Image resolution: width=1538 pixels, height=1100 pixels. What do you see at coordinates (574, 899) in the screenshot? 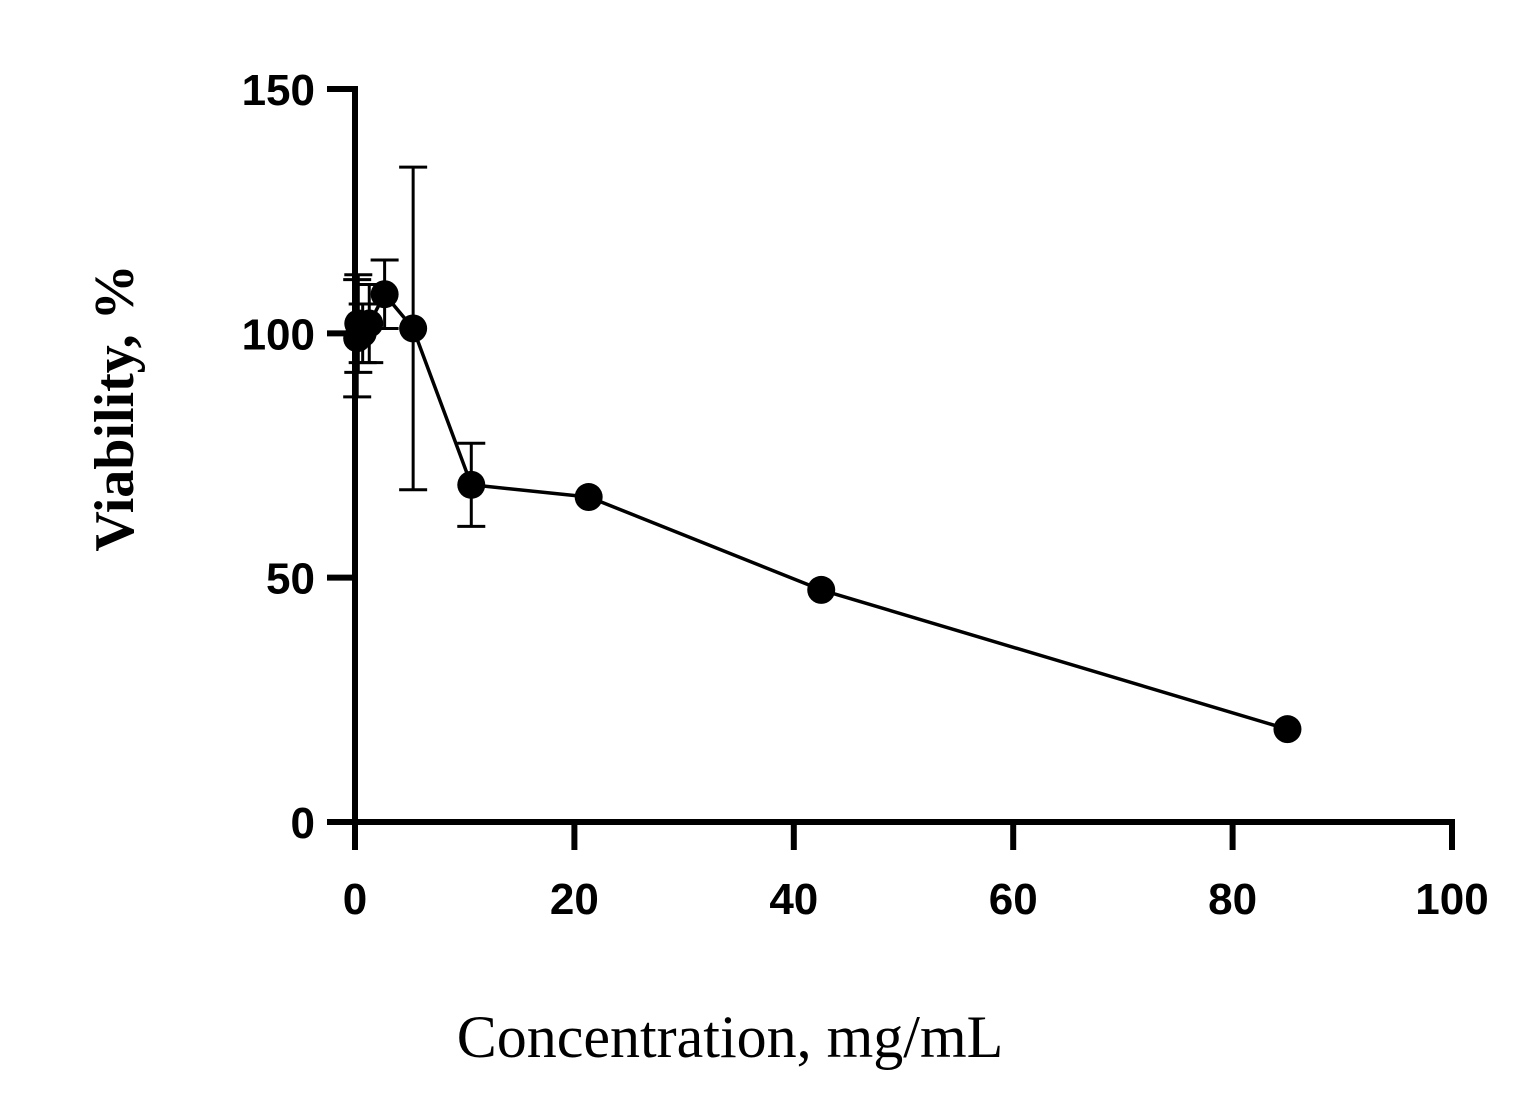
I see `x-tick-label: 20` at bounding box center [574, 899].